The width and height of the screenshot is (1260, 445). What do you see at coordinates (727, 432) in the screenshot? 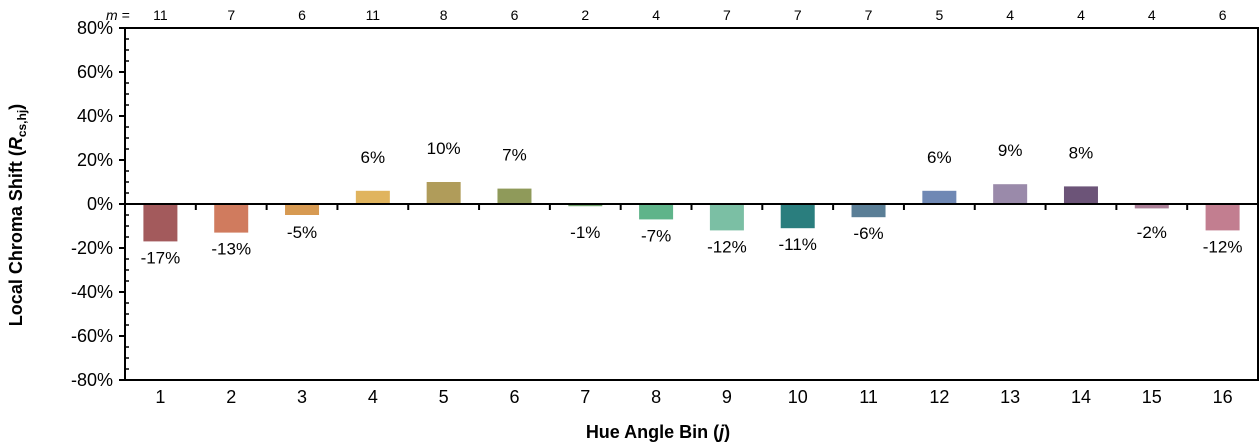
I see `x-axis-title-close: )` at bounding box center [727, 432].